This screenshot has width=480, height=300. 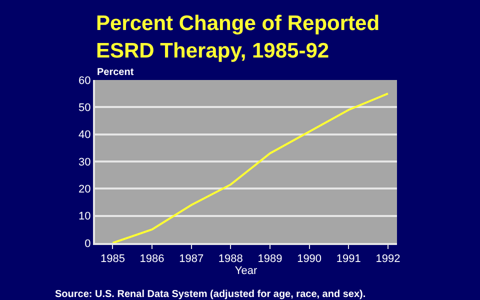 I want to click on x-tick-label: 1985, so click(x=112, y=259).